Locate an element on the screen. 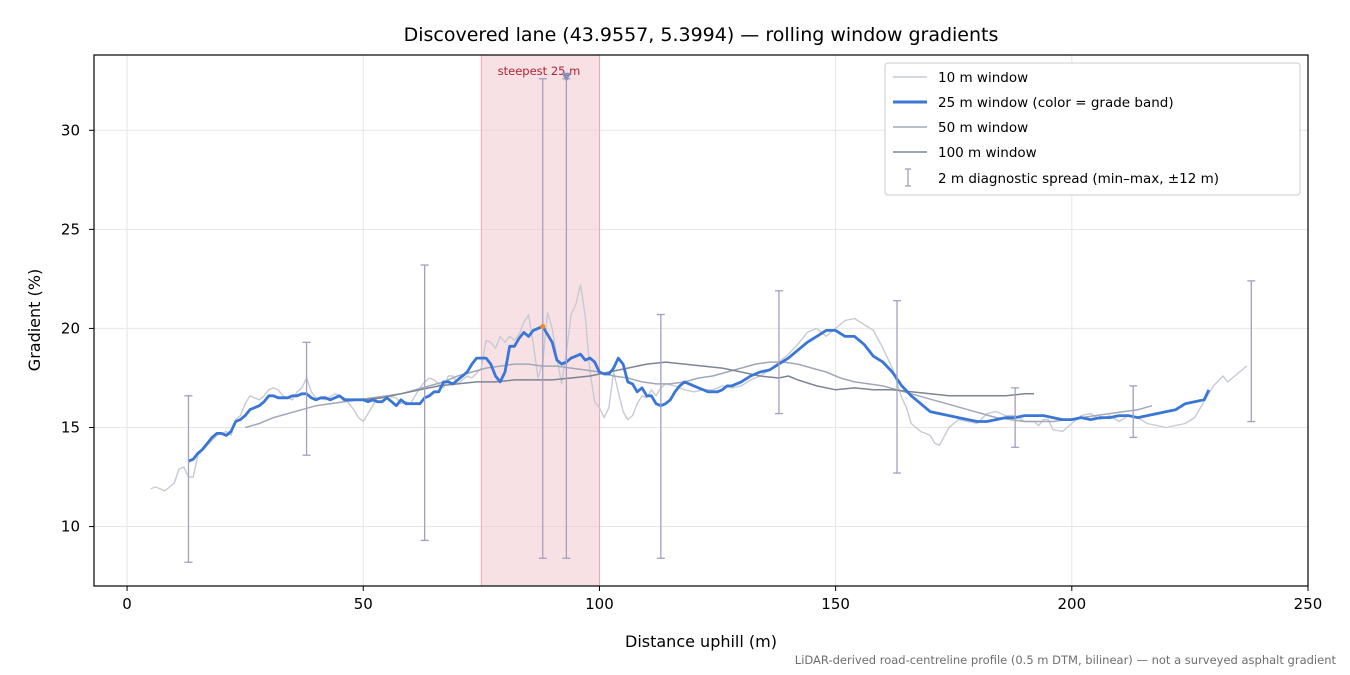  legend-label-errorbar: 2 m diagnostic spread (min–max, ±12 m) is located at coordinates (1078, 179).